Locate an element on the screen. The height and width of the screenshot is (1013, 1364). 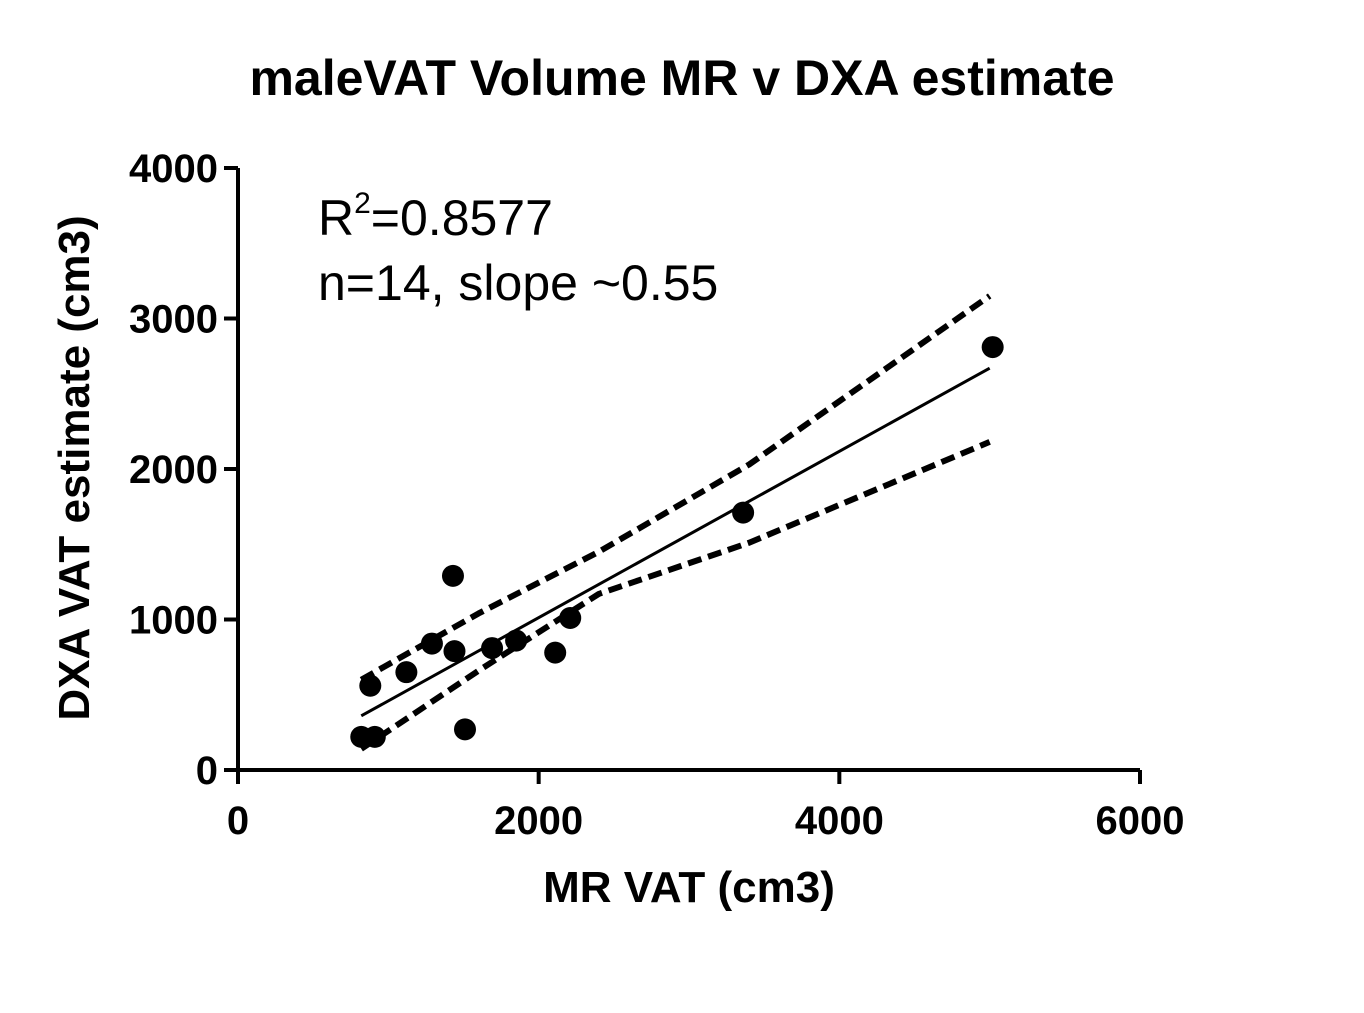
x-tick-label: 2000 is located at coordinates (538, 821).